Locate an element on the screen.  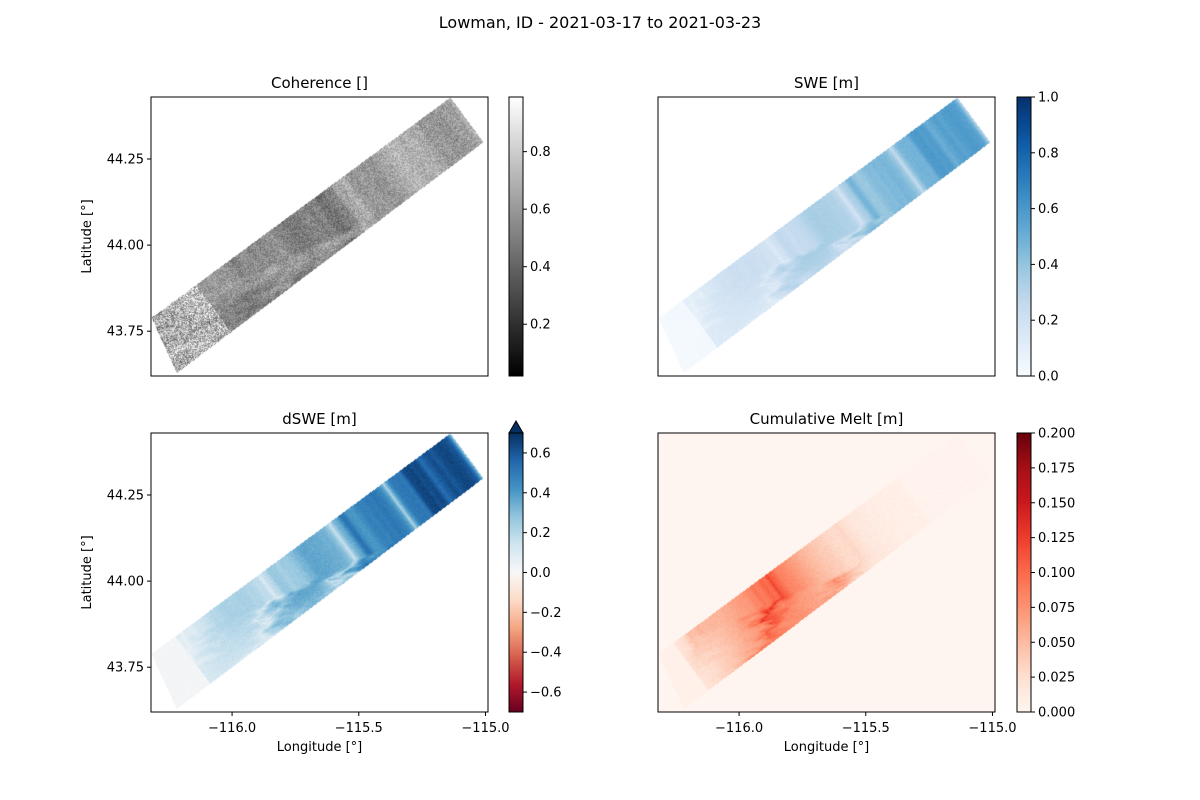
colorbar-tick-label: 0.075 is located at coordinates (1056, 608).